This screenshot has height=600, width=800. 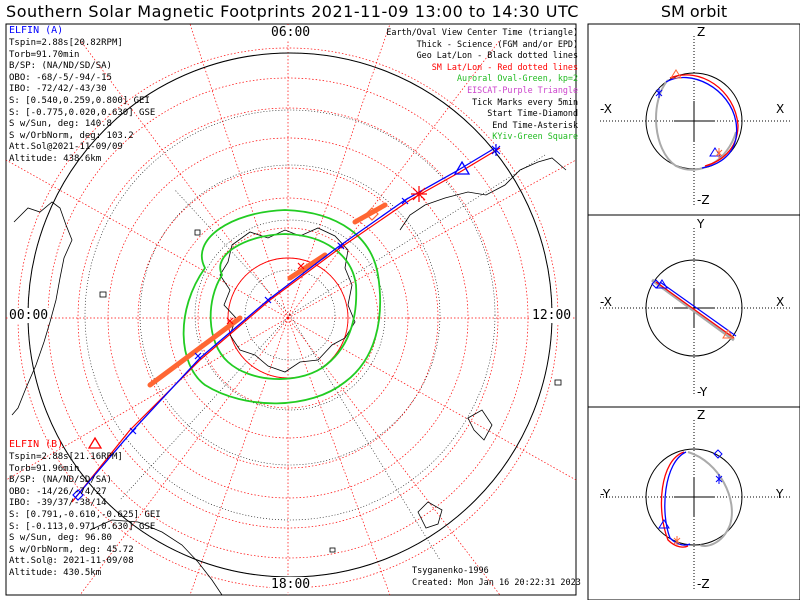 What do you see at coordinates (780, 302) in the screenshot?
I see `panel2-right-label: X` at bounding box center [780, 302].